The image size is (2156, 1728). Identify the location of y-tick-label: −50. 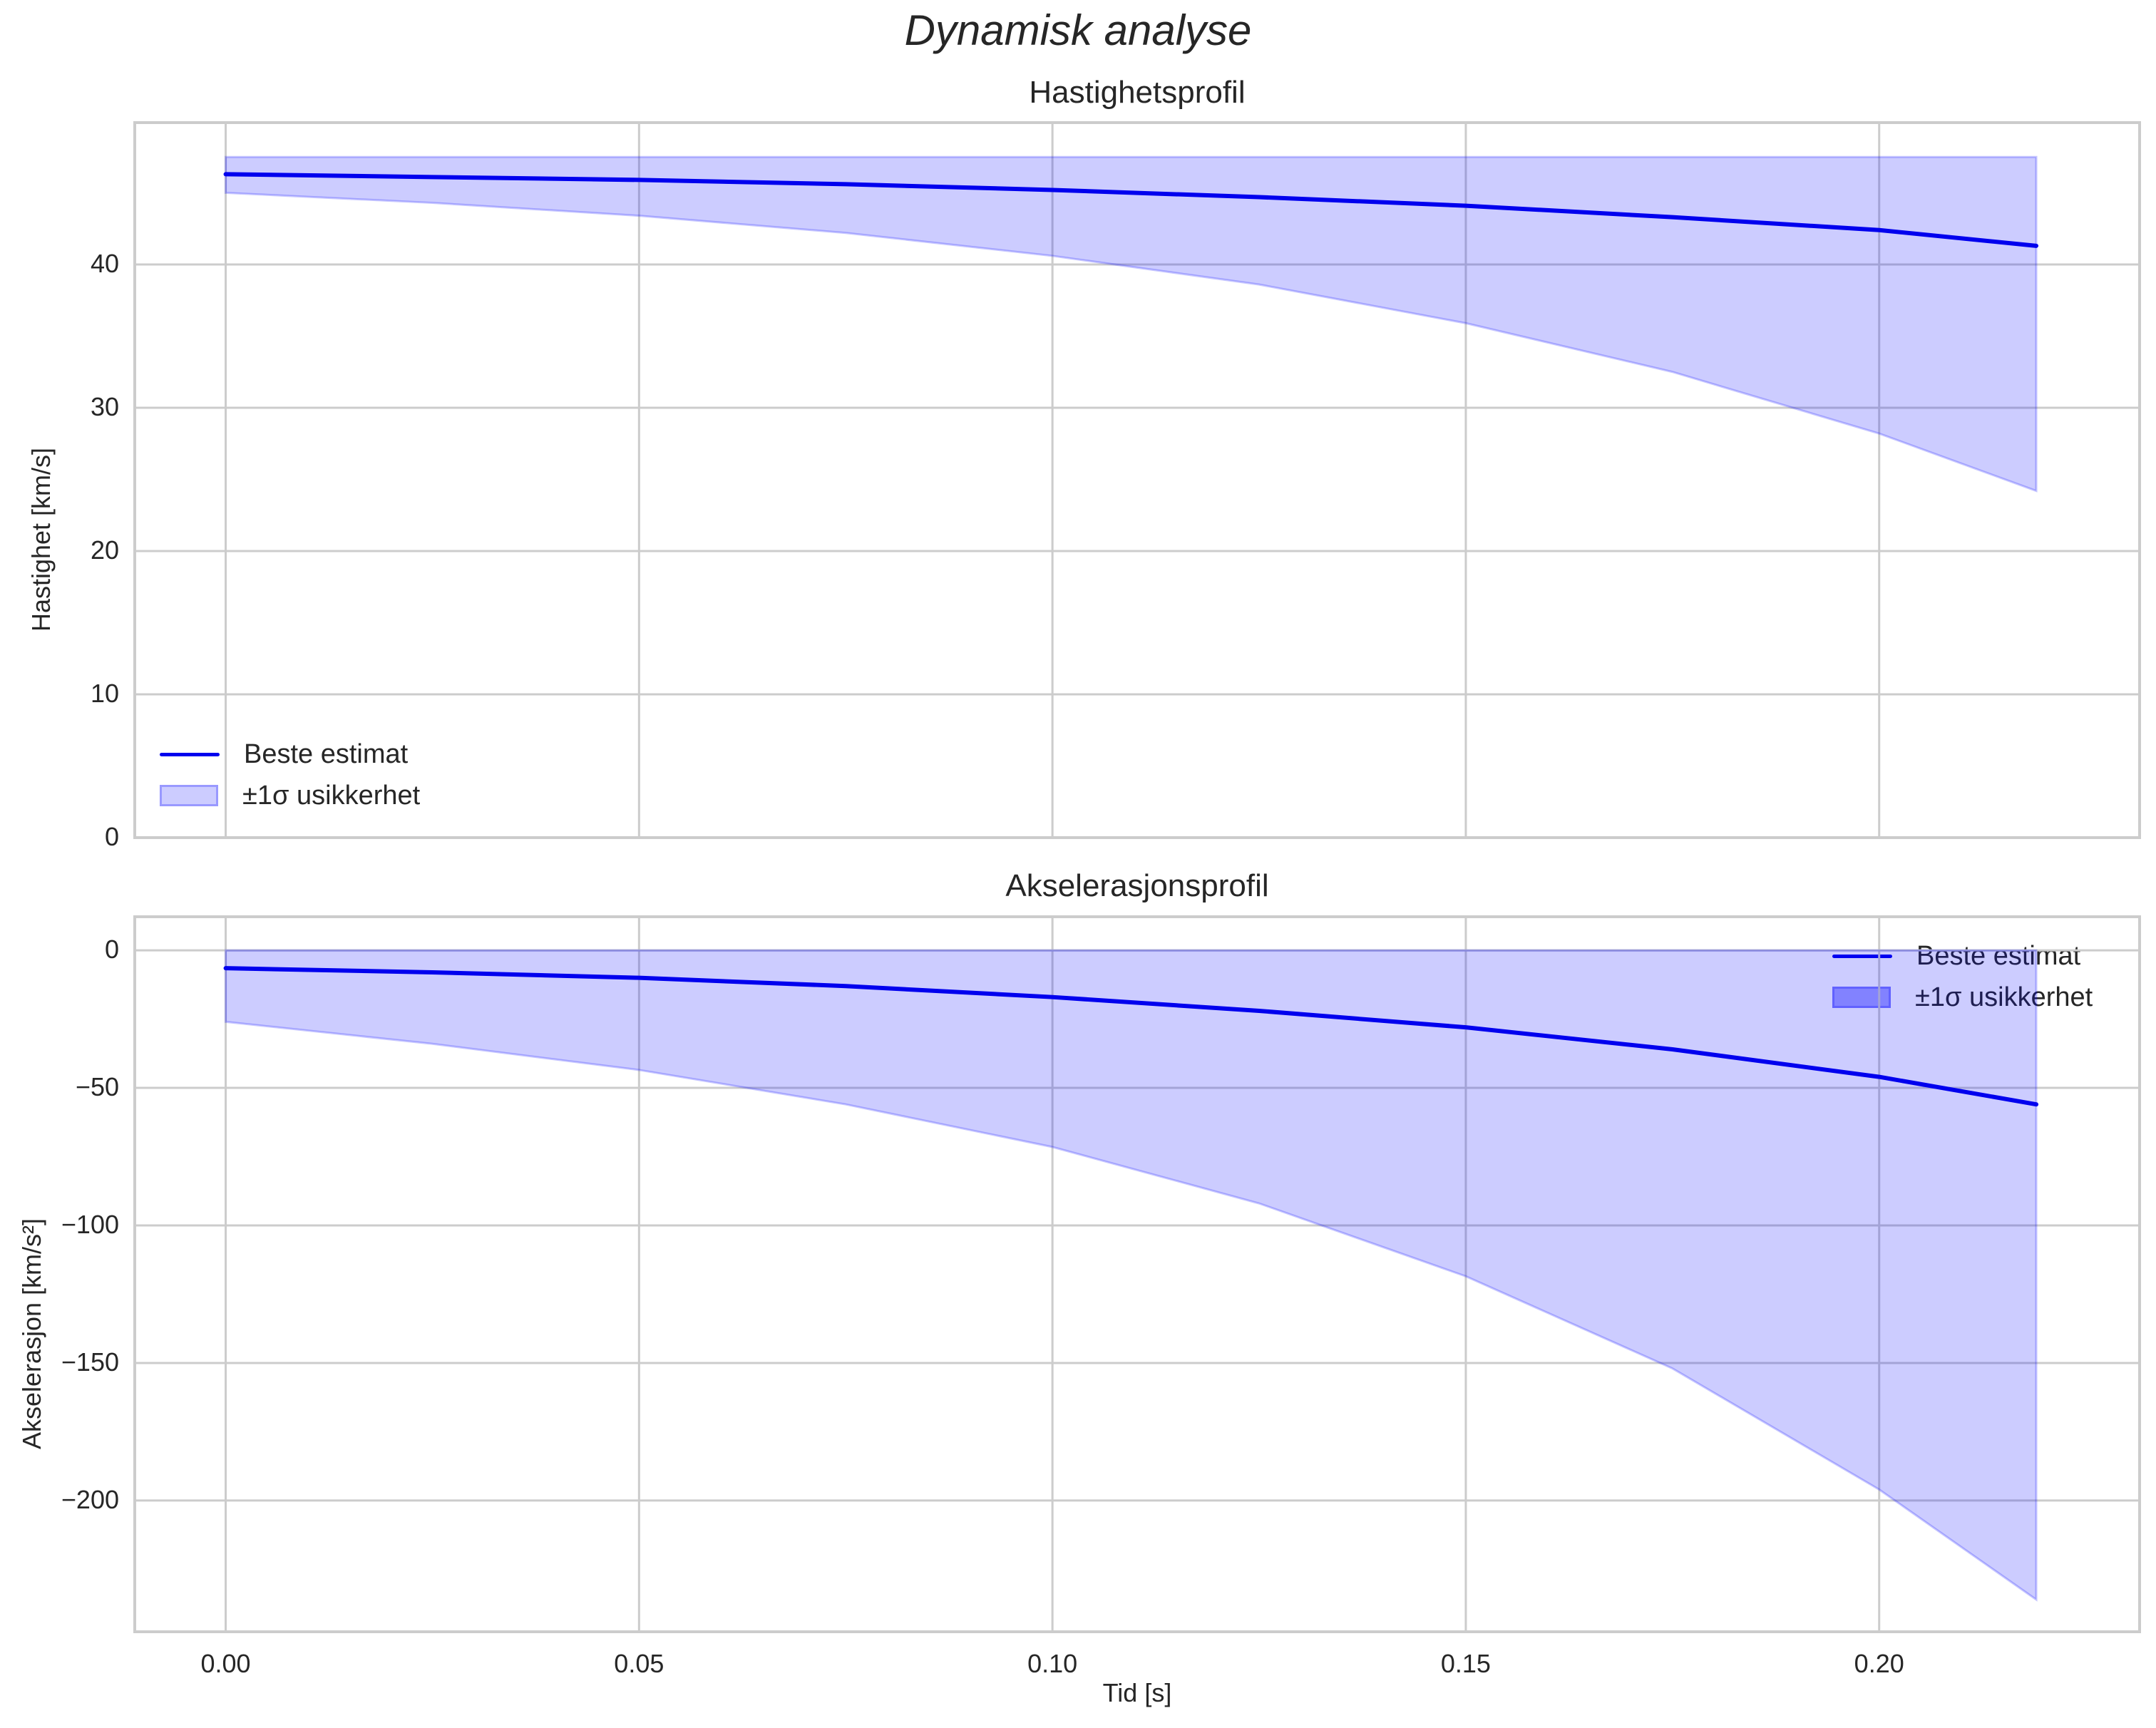
(97, 1087).